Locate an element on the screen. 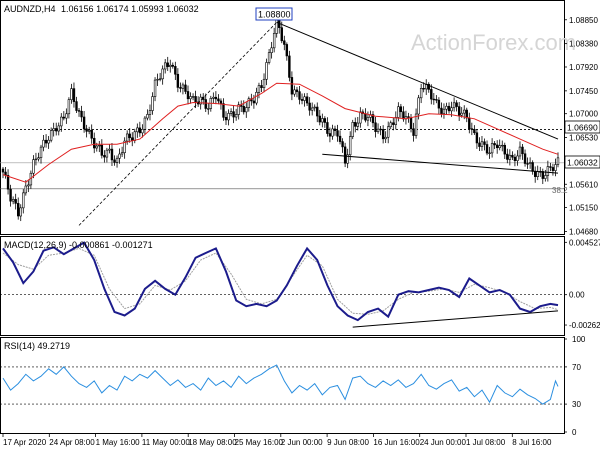  price-tick-label: 1.05610 is located at coordinates (583, 184).